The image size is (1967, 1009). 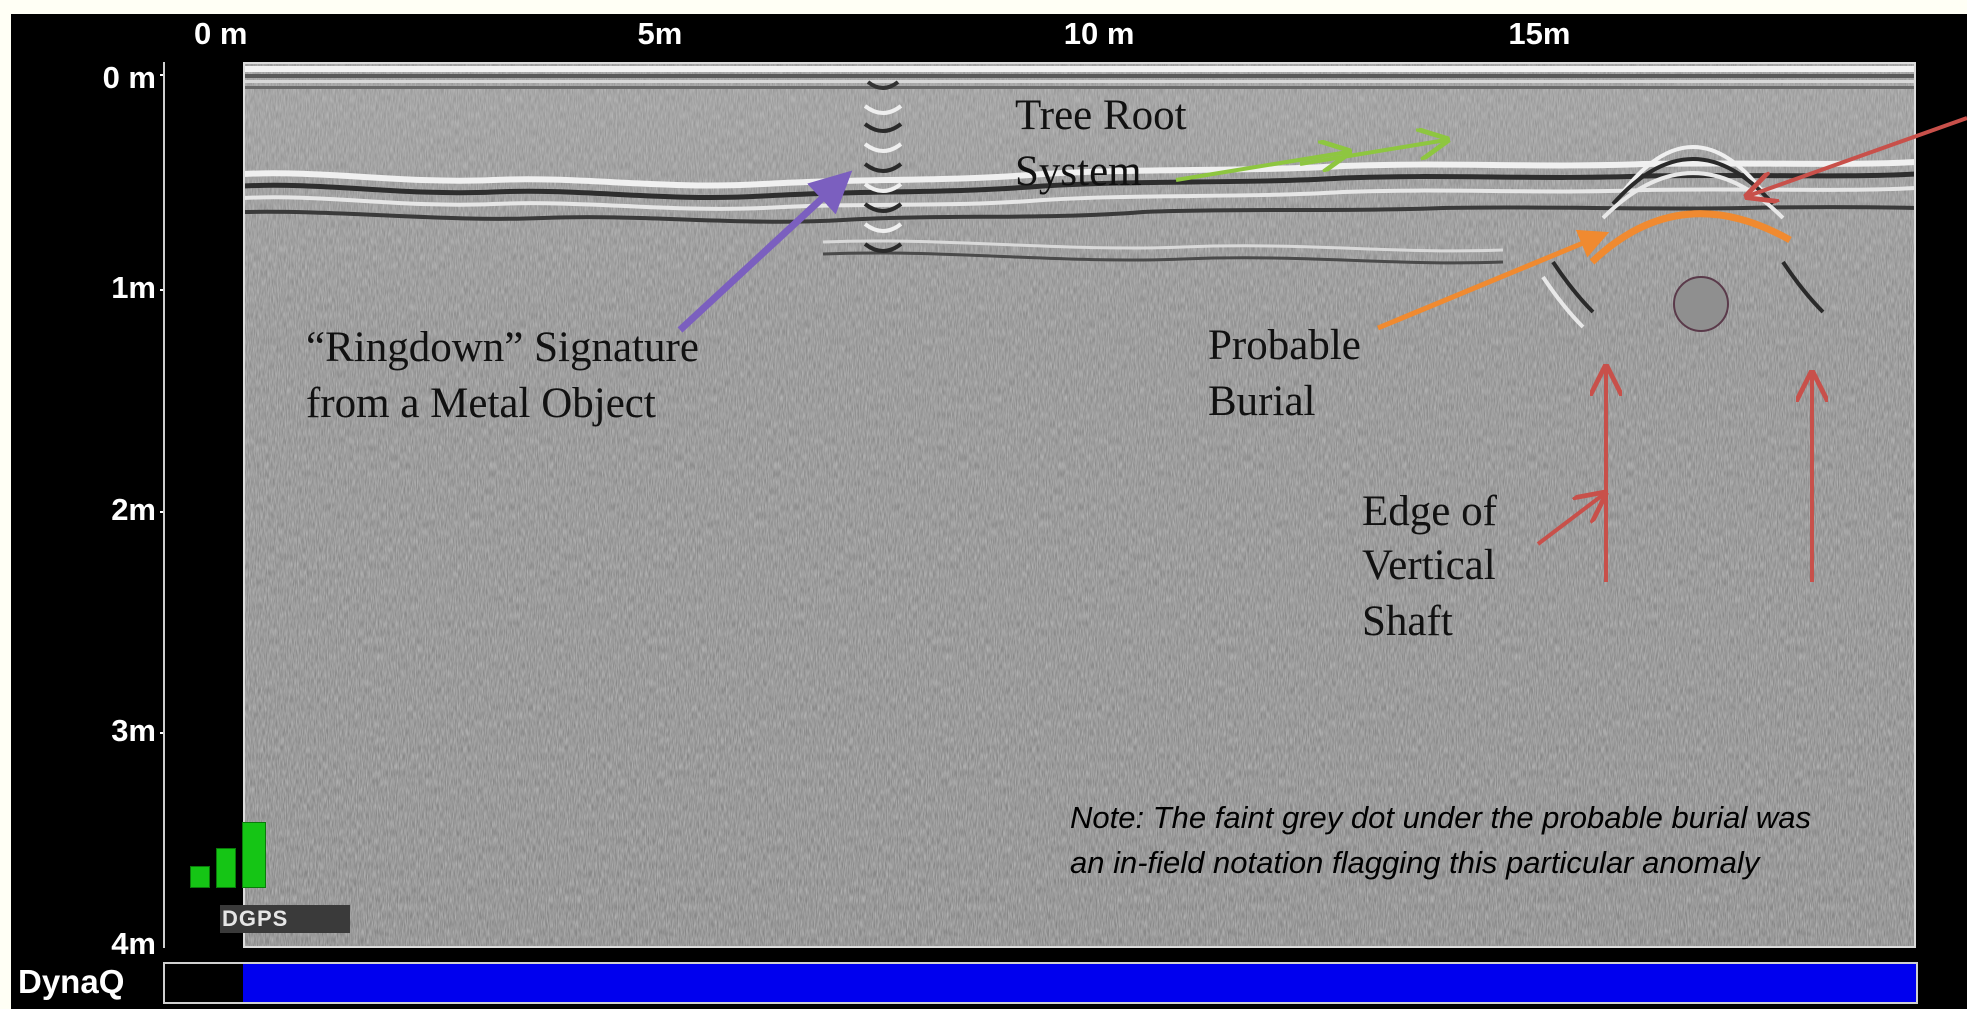 I want to click on x-tick-label-0: 0 m, so click(x=220, y=33).